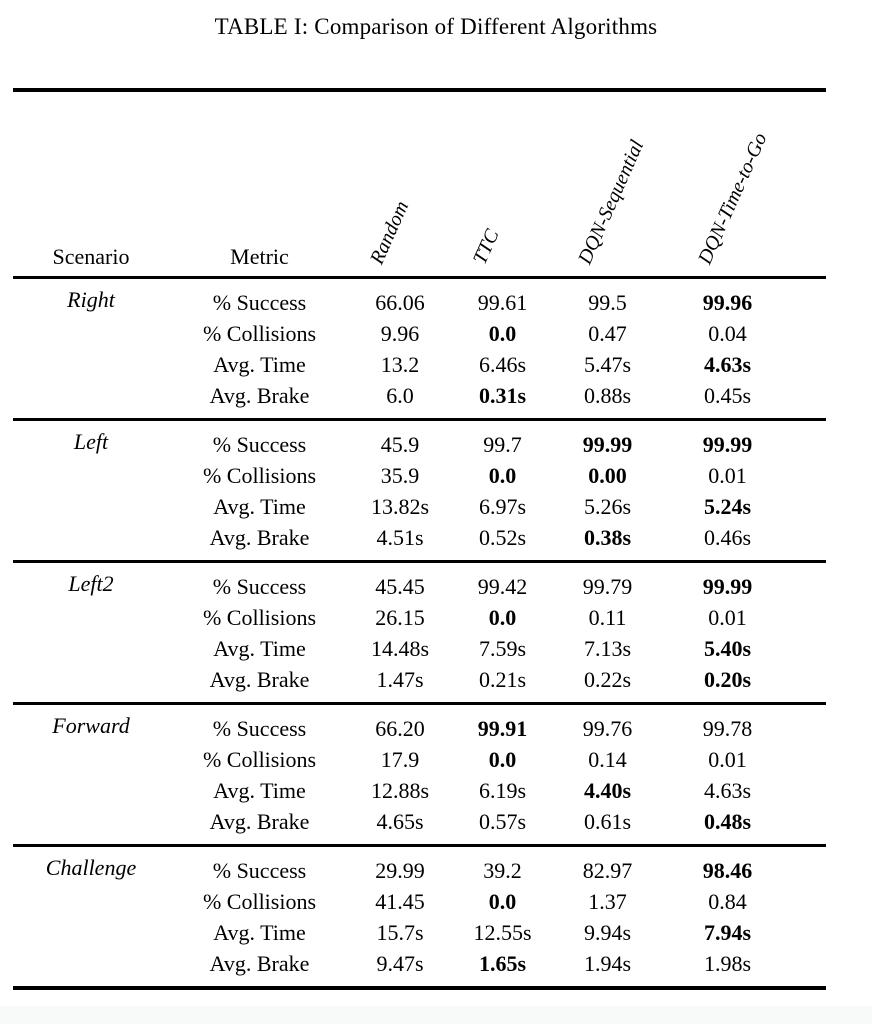 The height and width of the screenshot is (1024, 872). Describe the element at coordinates (727, 821) in the screenshot. I see `value-cell: 0.48s` at that location.